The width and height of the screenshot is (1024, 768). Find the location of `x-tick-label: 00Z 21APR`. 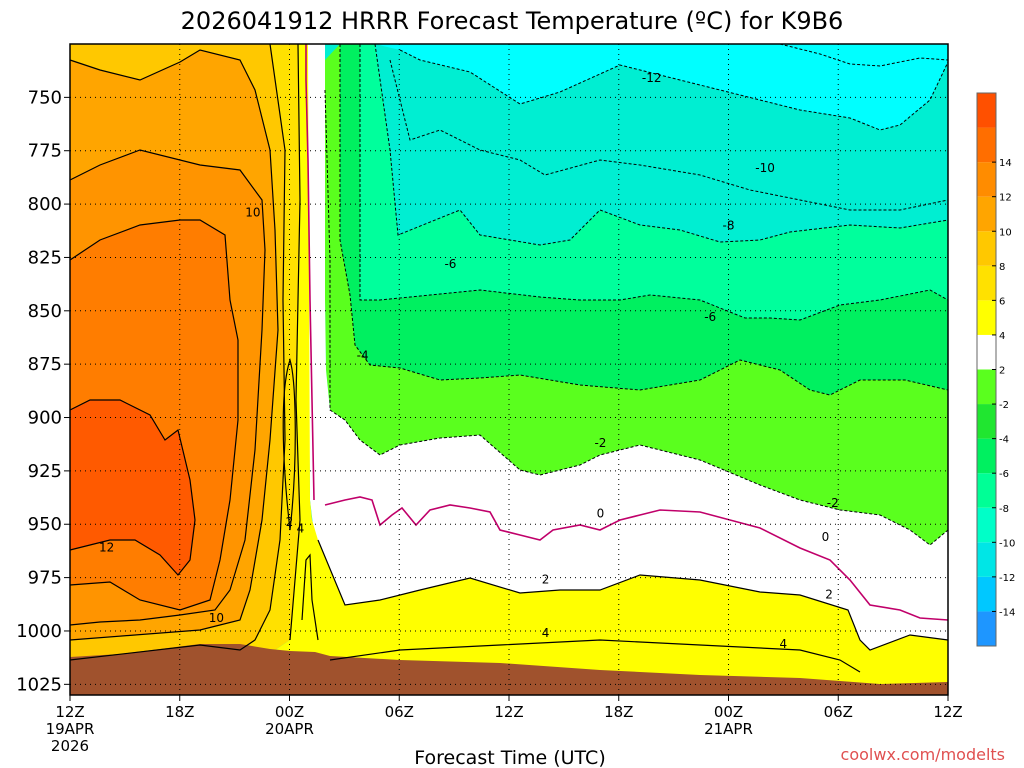

x-tick-label: 00Z 21APR is located at coordinates (728, 720).